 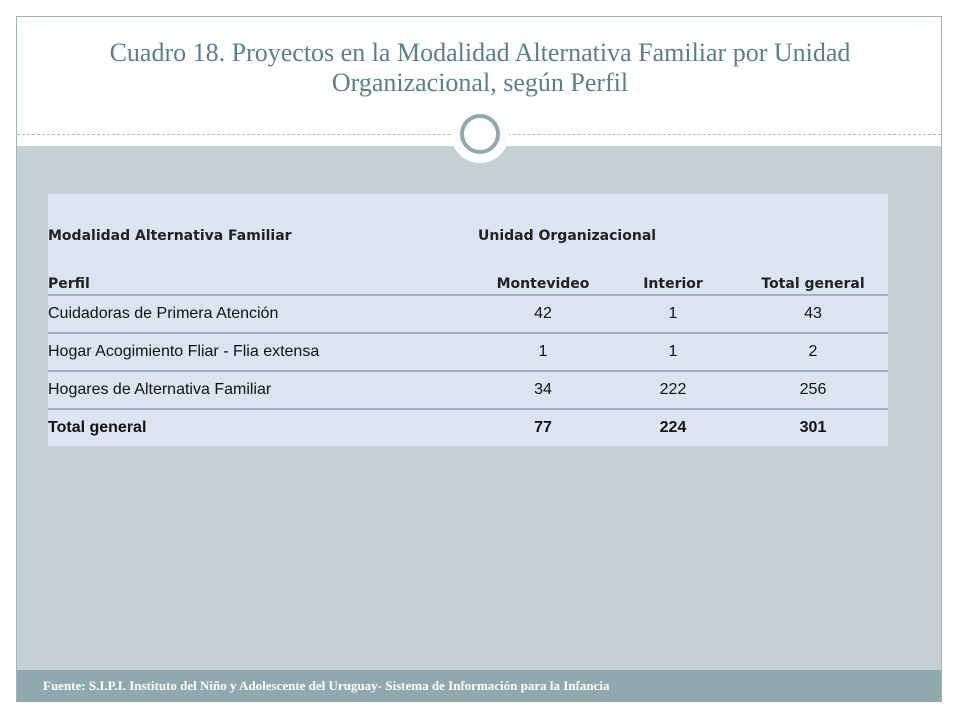 I want to click on total-interior: 224, so click(x=673, y=427).